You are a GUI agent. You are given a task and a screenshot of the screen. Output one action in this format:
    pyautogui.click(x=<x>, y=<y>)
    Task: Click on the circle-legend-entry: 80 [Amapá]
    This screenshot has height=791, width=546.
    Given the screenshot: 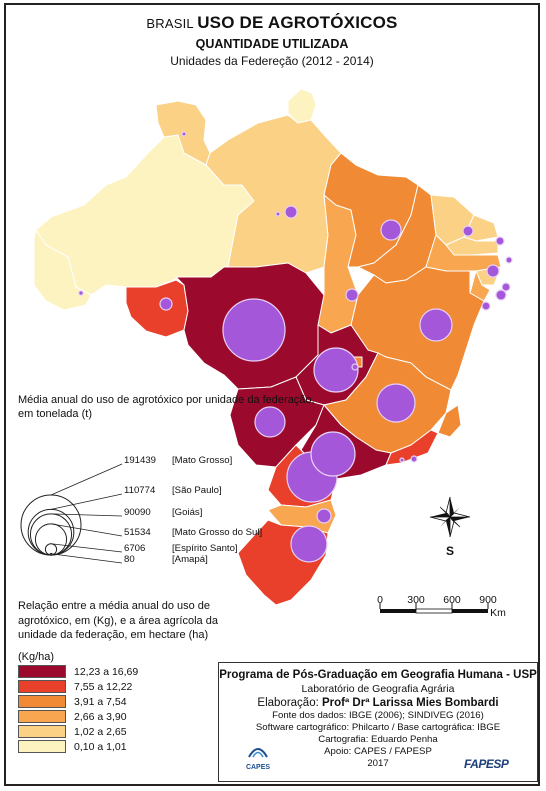 What is the action you would take?
    pyautogui.click(x=166, y=559)
    